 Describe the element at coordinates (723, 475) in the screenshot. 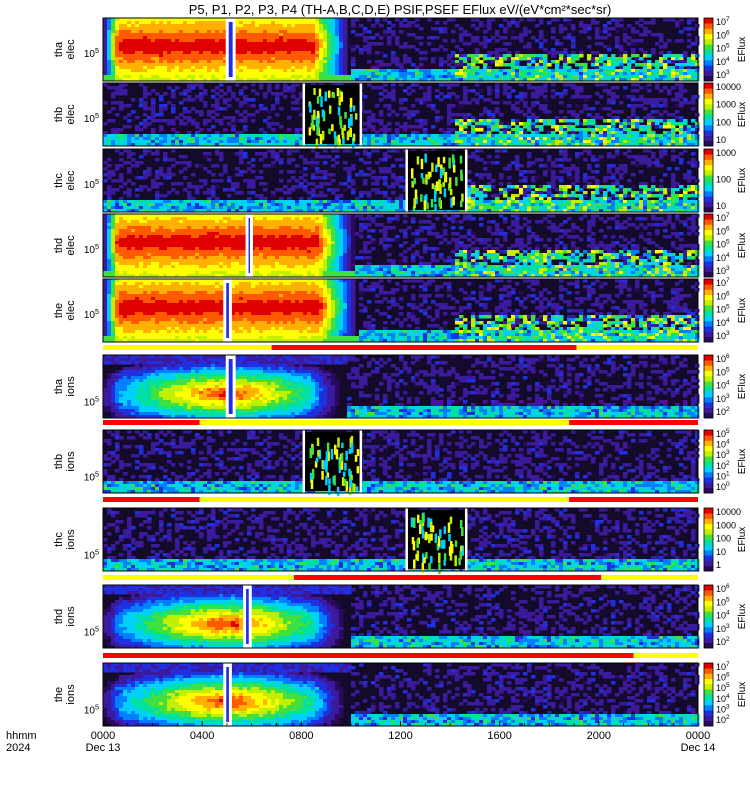

I see `colorbar-tick-label: 10¹` at that location.